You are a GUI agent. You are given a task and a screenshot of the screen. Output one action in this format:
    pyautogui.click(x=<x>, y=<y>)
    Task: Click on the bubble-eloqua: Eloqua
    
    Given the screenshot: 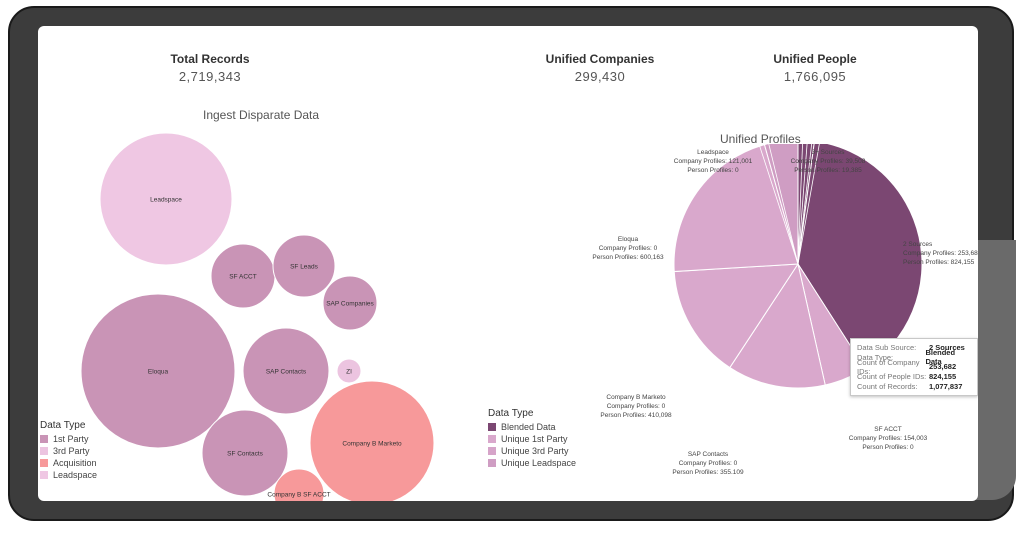 What is the action you would take?
    pyautogui.click(x=158, y=371)
    